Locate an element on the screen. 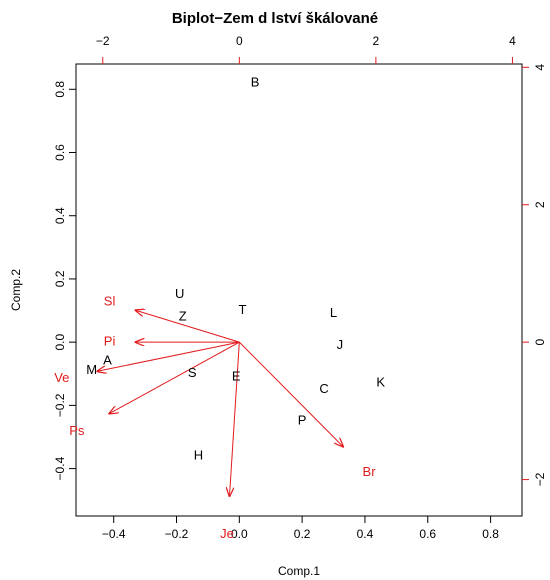 The height and width of the screenshot is (580, 550). point-p: P is located at coordinates (302, 420).